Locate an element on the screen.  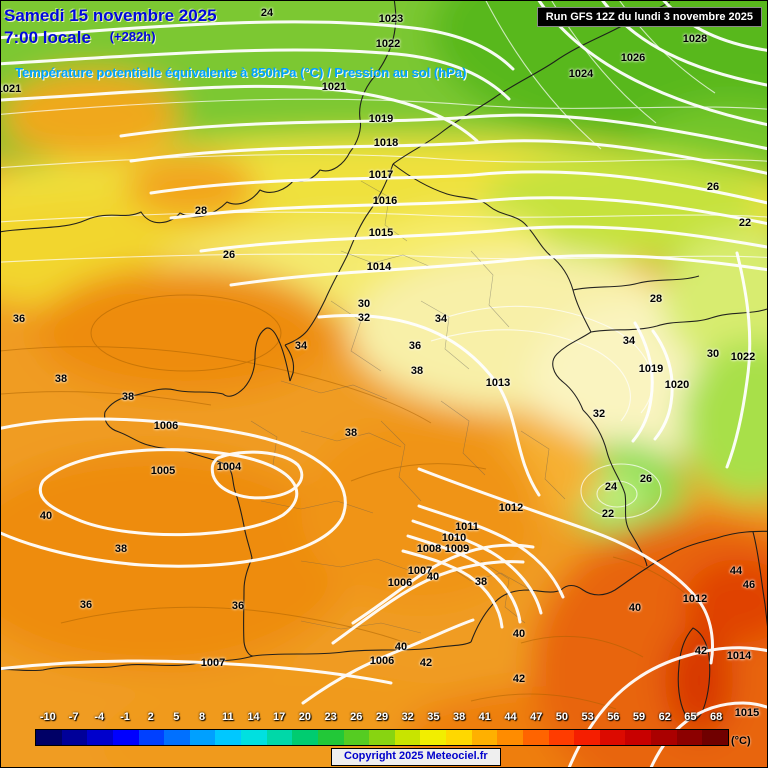
pressure-label: 1004 is located at coordinates (229, 467).